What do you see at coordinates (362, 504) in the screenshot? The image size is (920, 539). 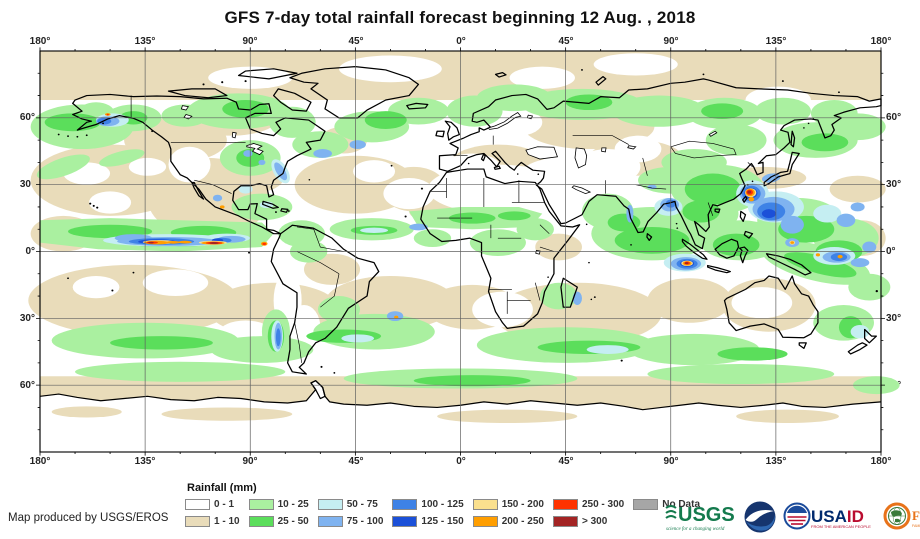 I see `legend-label: 50 - 75` at bounding box center [362, 504].